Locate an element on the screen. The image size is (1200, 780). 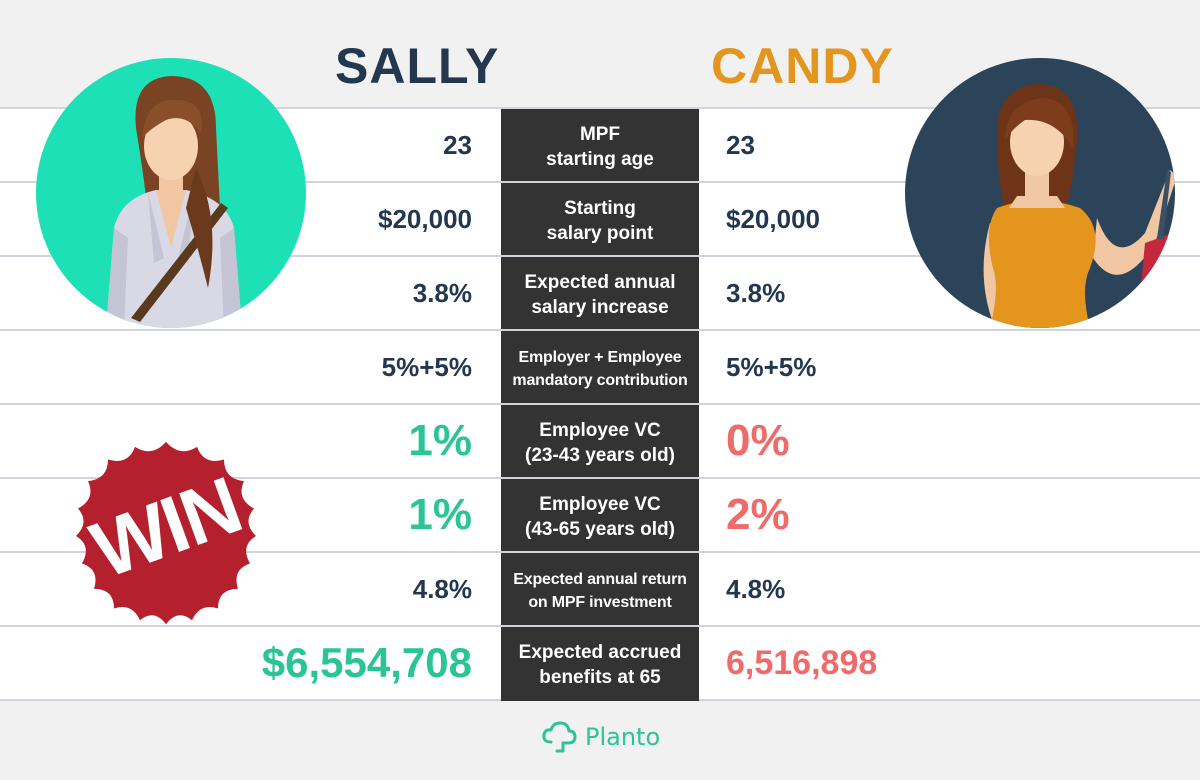
candy-value: 6,516,898 is located at coordinates (802, 662).